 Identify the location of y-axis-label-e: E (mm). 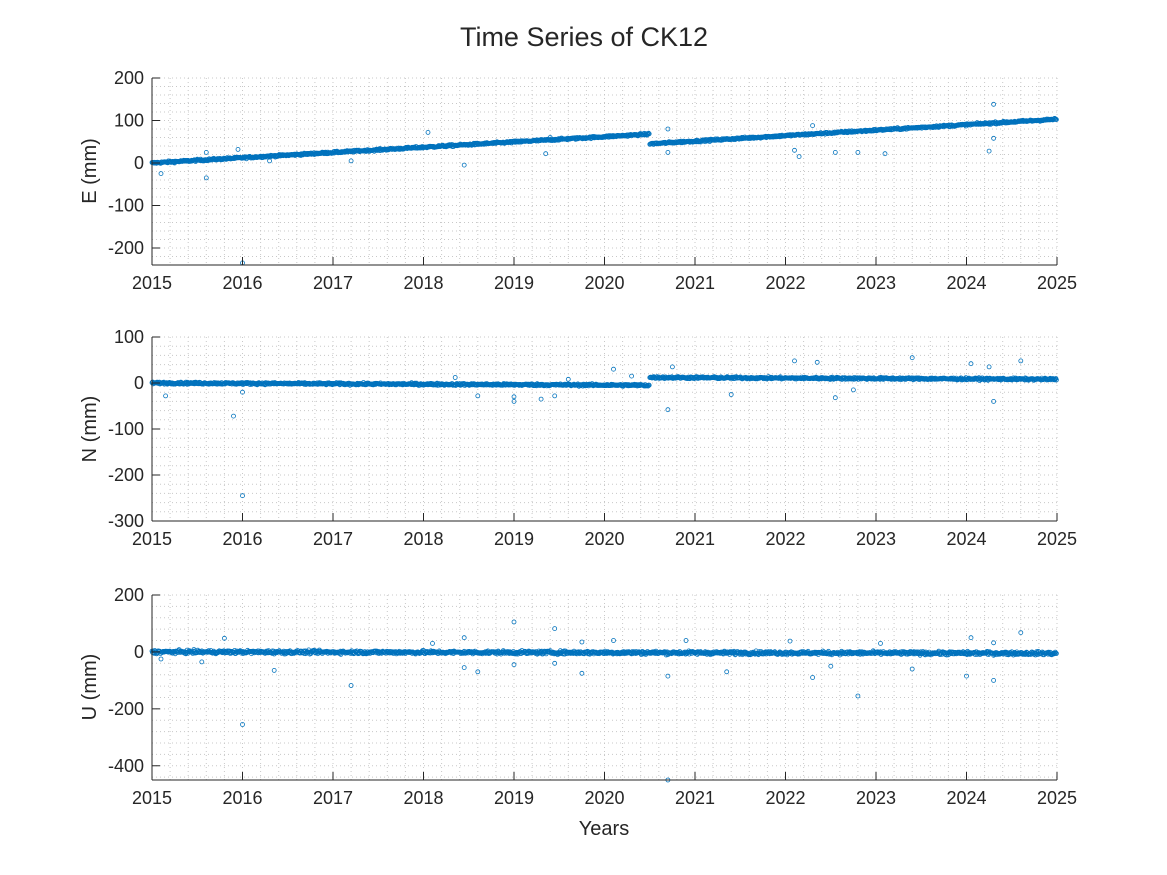
(90, 171).